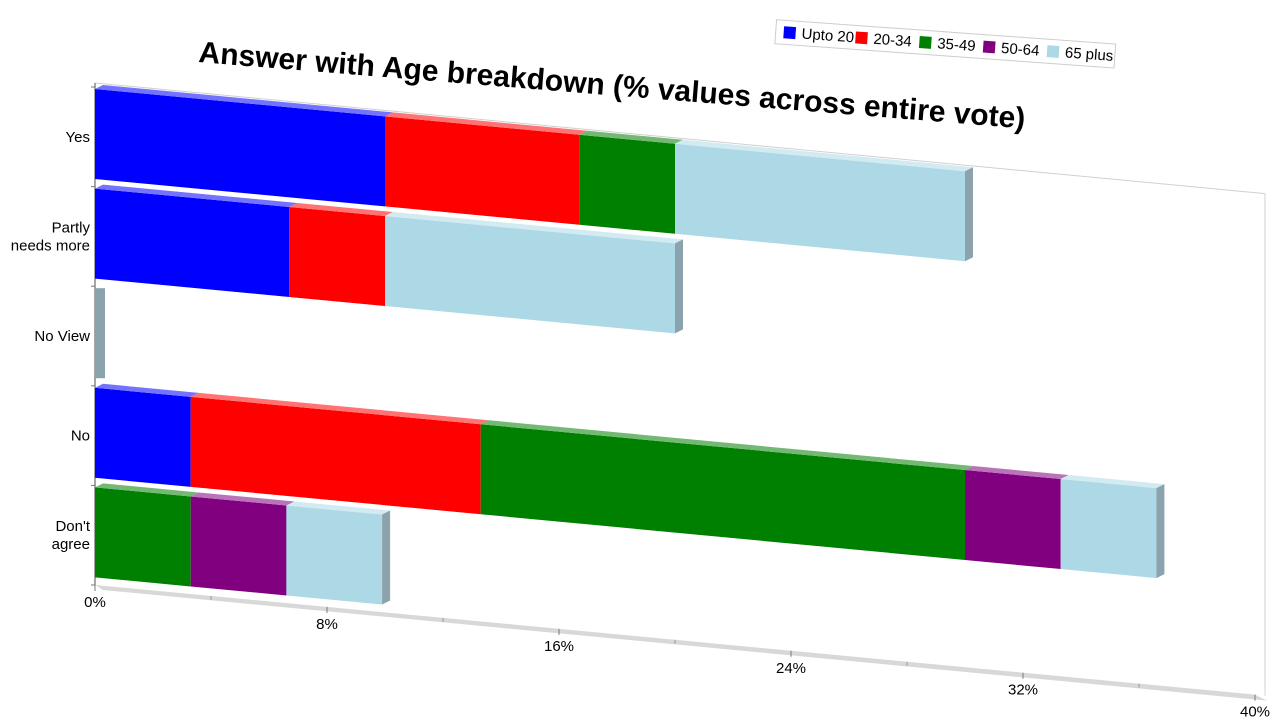  What do you see at coordinates (1023, 690) in the screenshot?
I see `x-tick-label: 32%` at bounding box center [1023, 690].